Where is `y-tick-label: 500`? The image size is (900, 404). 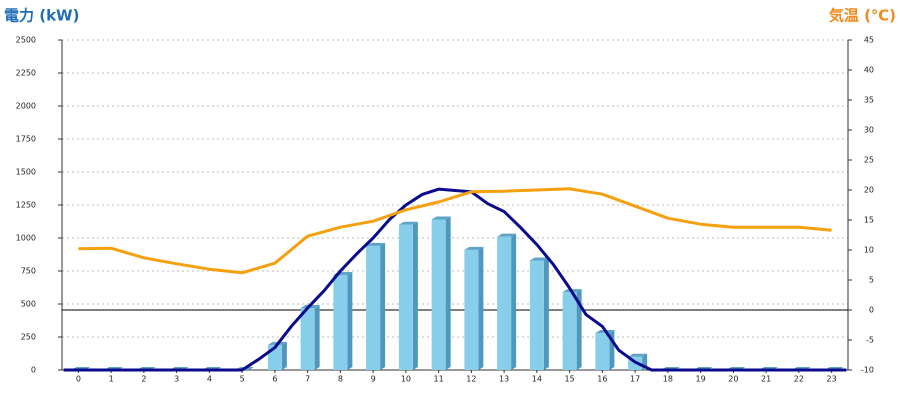 y-tick-label: 500 is located at coordinates (28, 304).